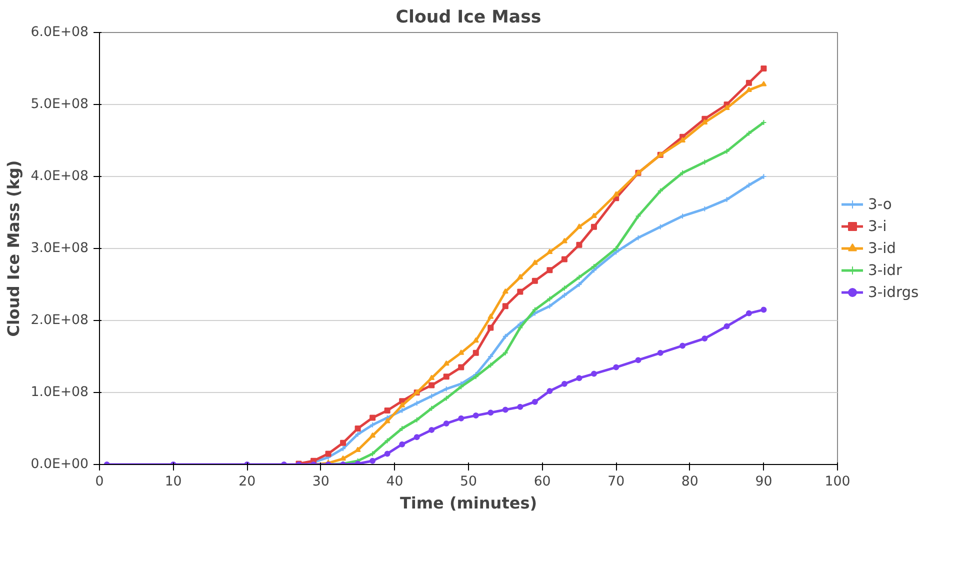  What do you see at coordinates (469, 18) in the screenshot?
I see `chart-title: Cloud Ice Mass` at bounding box center [469, 18].